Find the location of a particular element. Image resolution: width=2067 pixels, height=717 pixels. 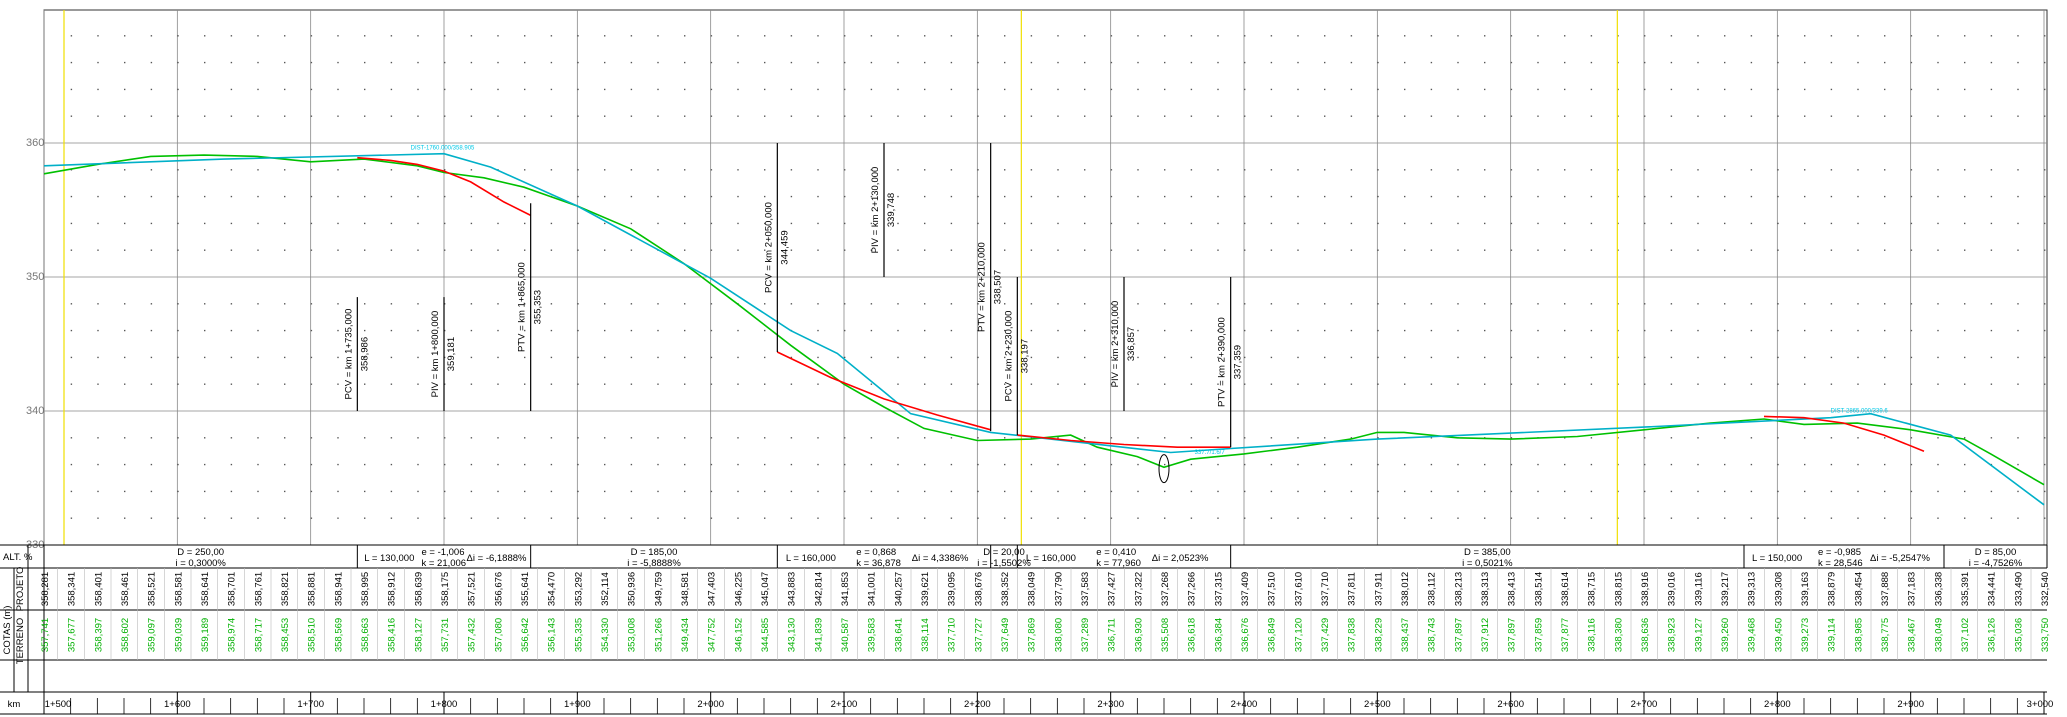

terreno-value: 335,508 is located at coordinates (1165, 635).